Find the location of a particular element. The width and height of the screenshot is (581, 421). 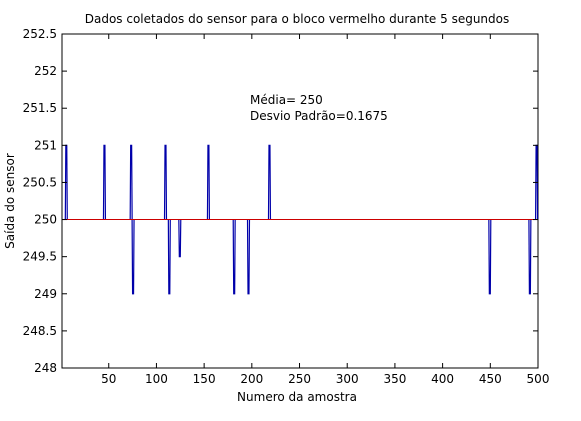

y-tick-label: 251.5 is located at coordinates (40, 108).